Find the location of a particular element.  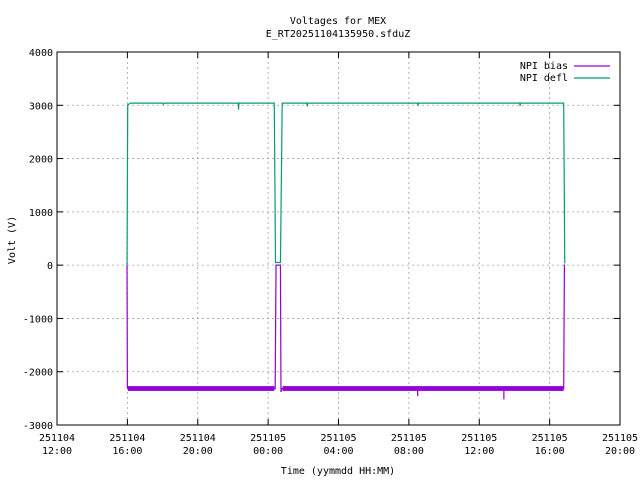

y-tick-label: 0 is located at coordinates (50, 266).